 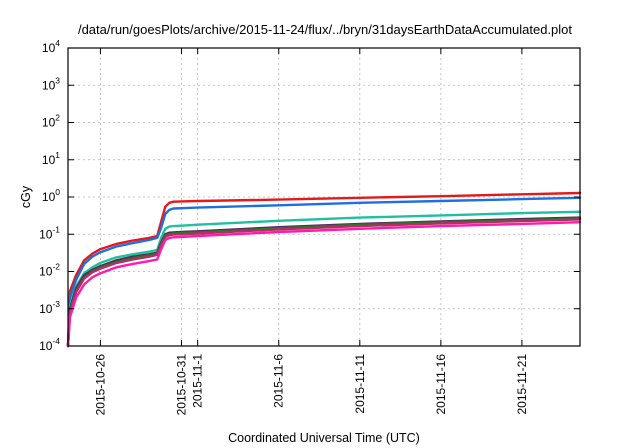 What do you see at coordinates (51, 121) in the screenshot?
I see `y-tick-label: 10²` at bounding box center [51, 121].